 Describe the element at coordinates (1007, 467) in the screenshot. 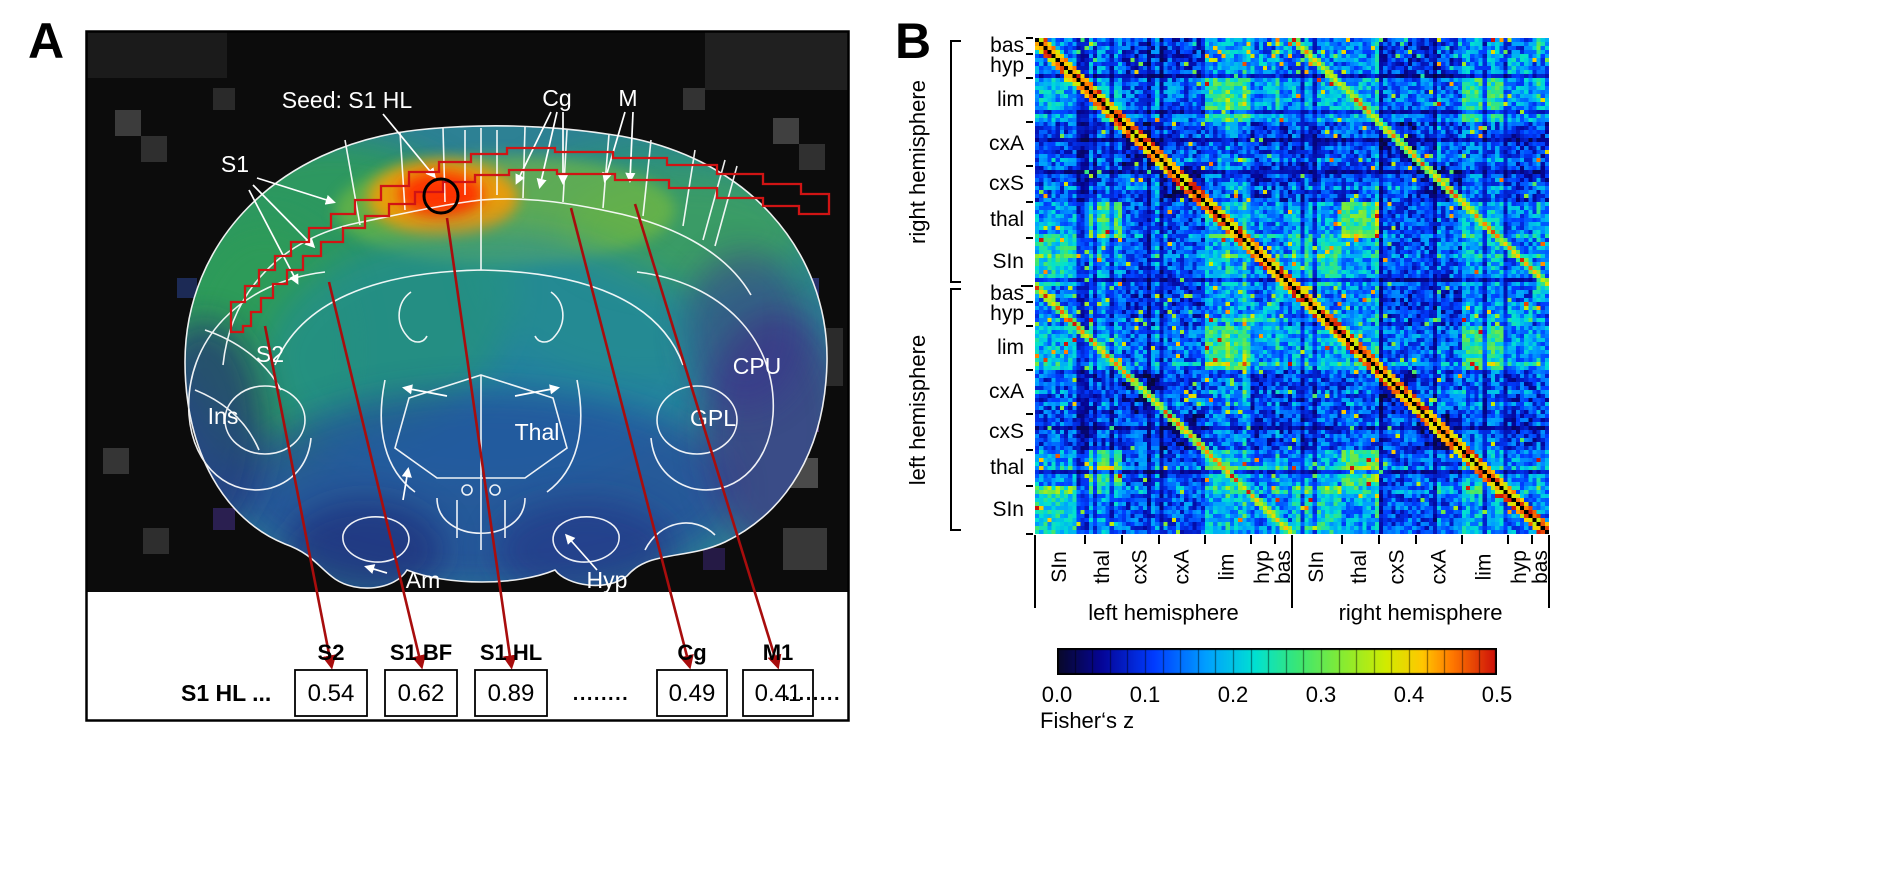

I see `matrix-row-group-label: thal` at that location.